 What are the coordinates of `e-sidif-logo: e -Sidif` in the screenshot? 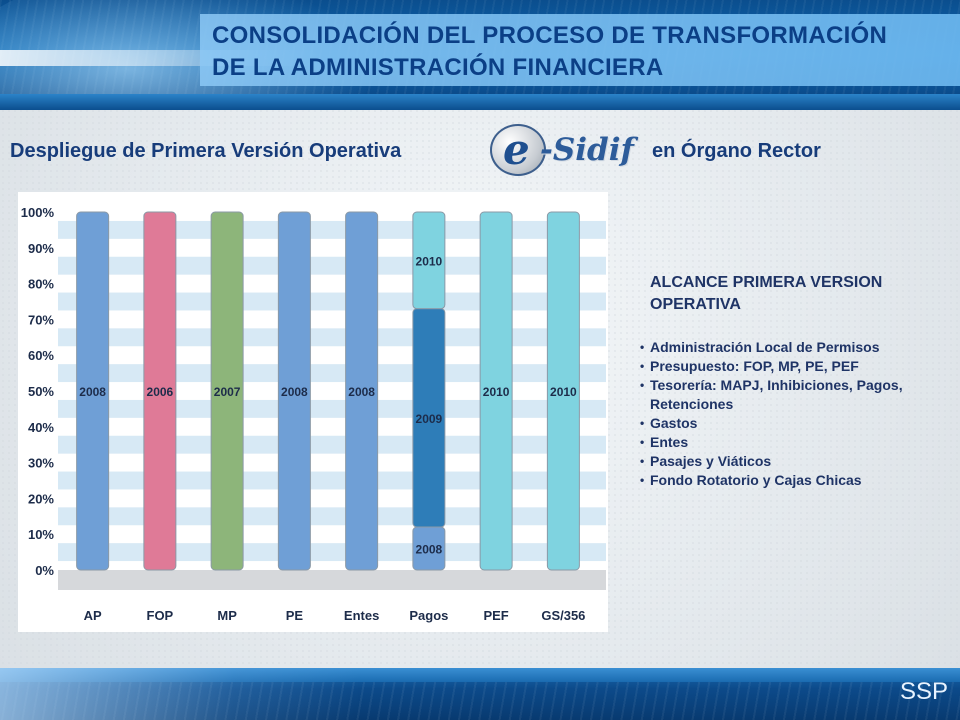 It's located at (568, 150).